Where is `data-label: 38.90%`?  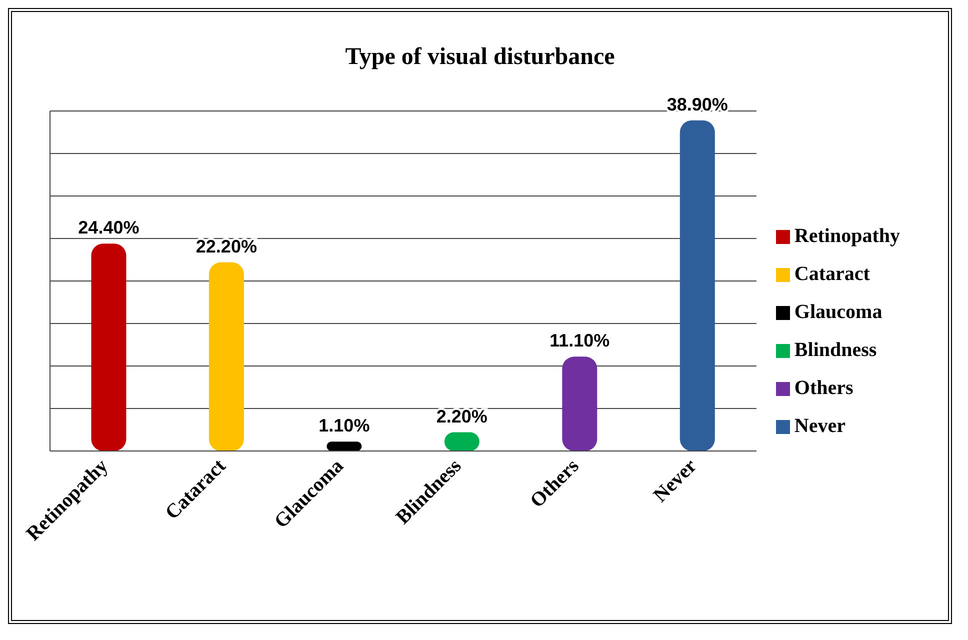
data-label: 38.90% is located at coordinates (697, 104).